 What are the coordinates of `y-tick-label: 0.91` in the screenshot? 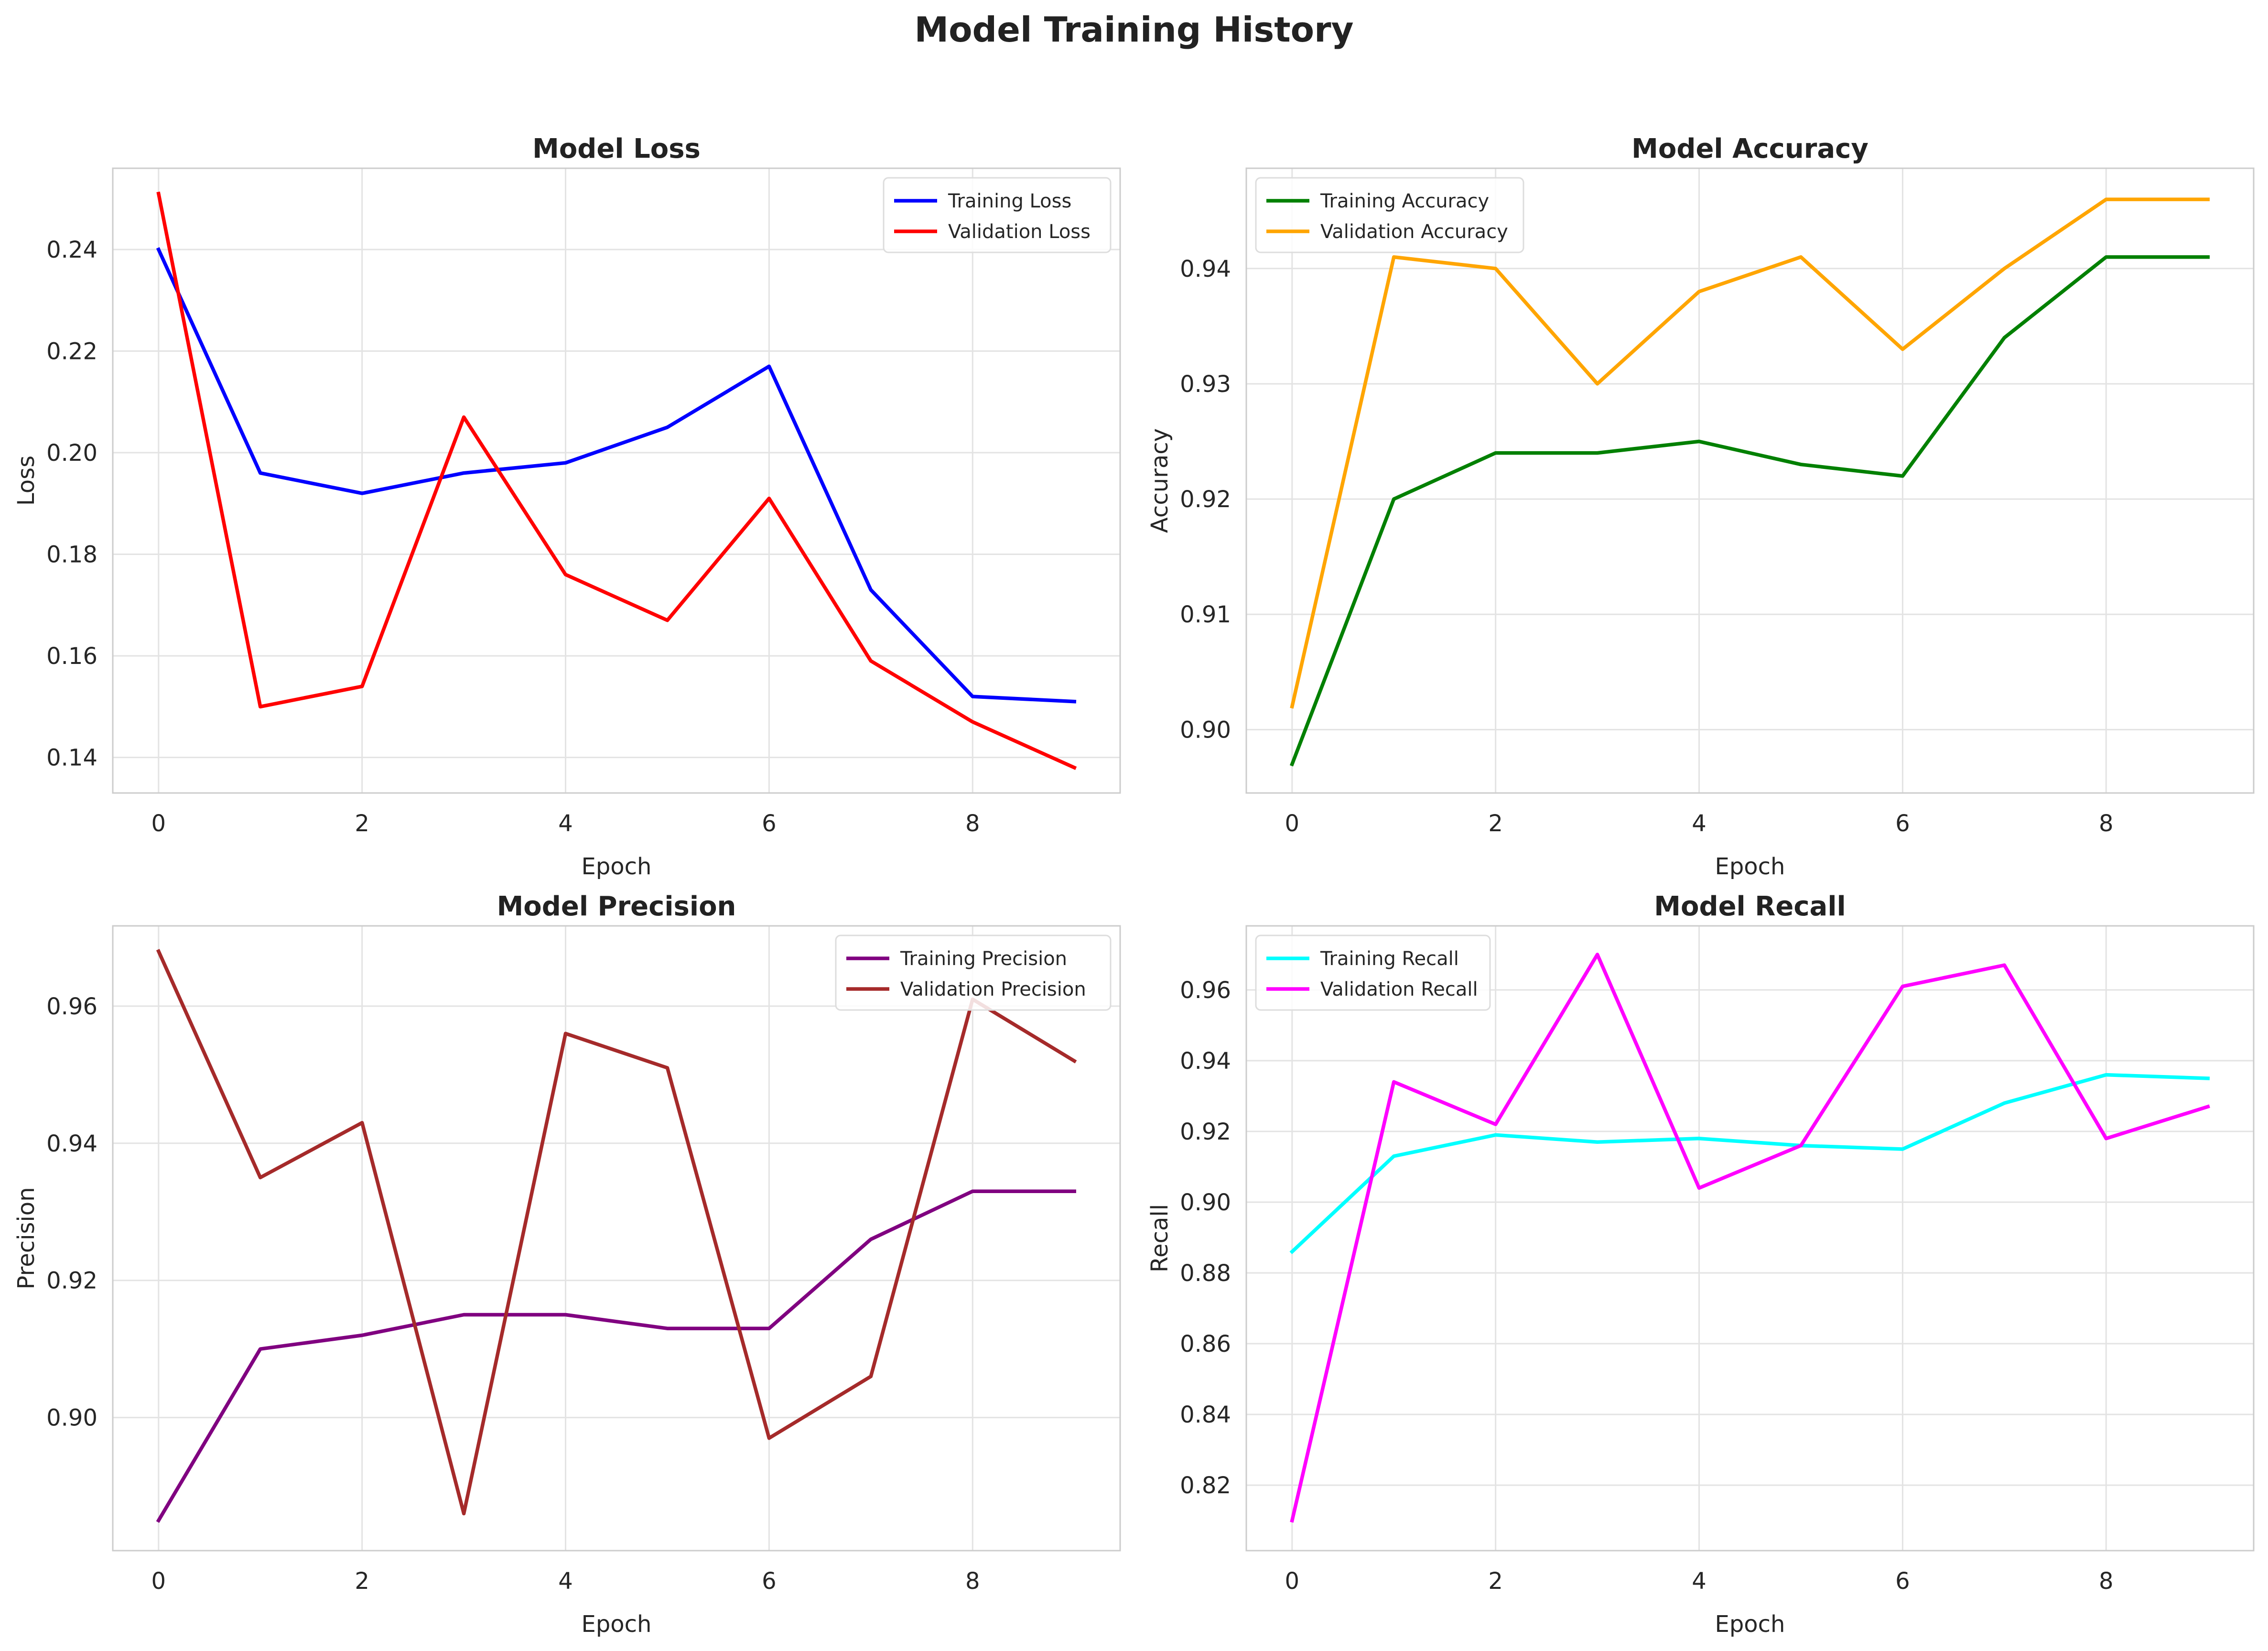 It's located at (1205, 614).